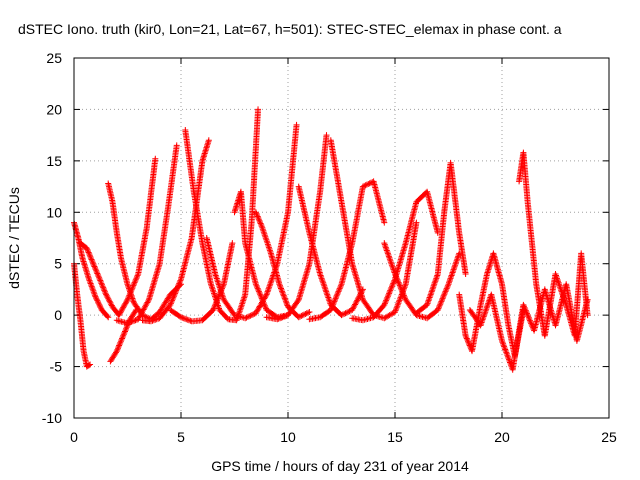 This screenshot has width=640, height=480. I want to click on x-tick-label: 5, so click(181, 437).